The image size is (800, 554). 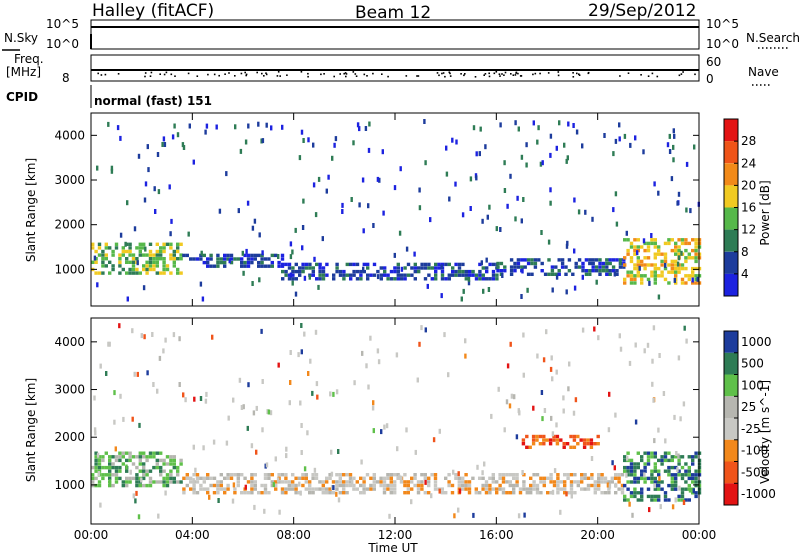 I want to click on nsearch-tick-top: 10^5, so click(x=722, y=24).